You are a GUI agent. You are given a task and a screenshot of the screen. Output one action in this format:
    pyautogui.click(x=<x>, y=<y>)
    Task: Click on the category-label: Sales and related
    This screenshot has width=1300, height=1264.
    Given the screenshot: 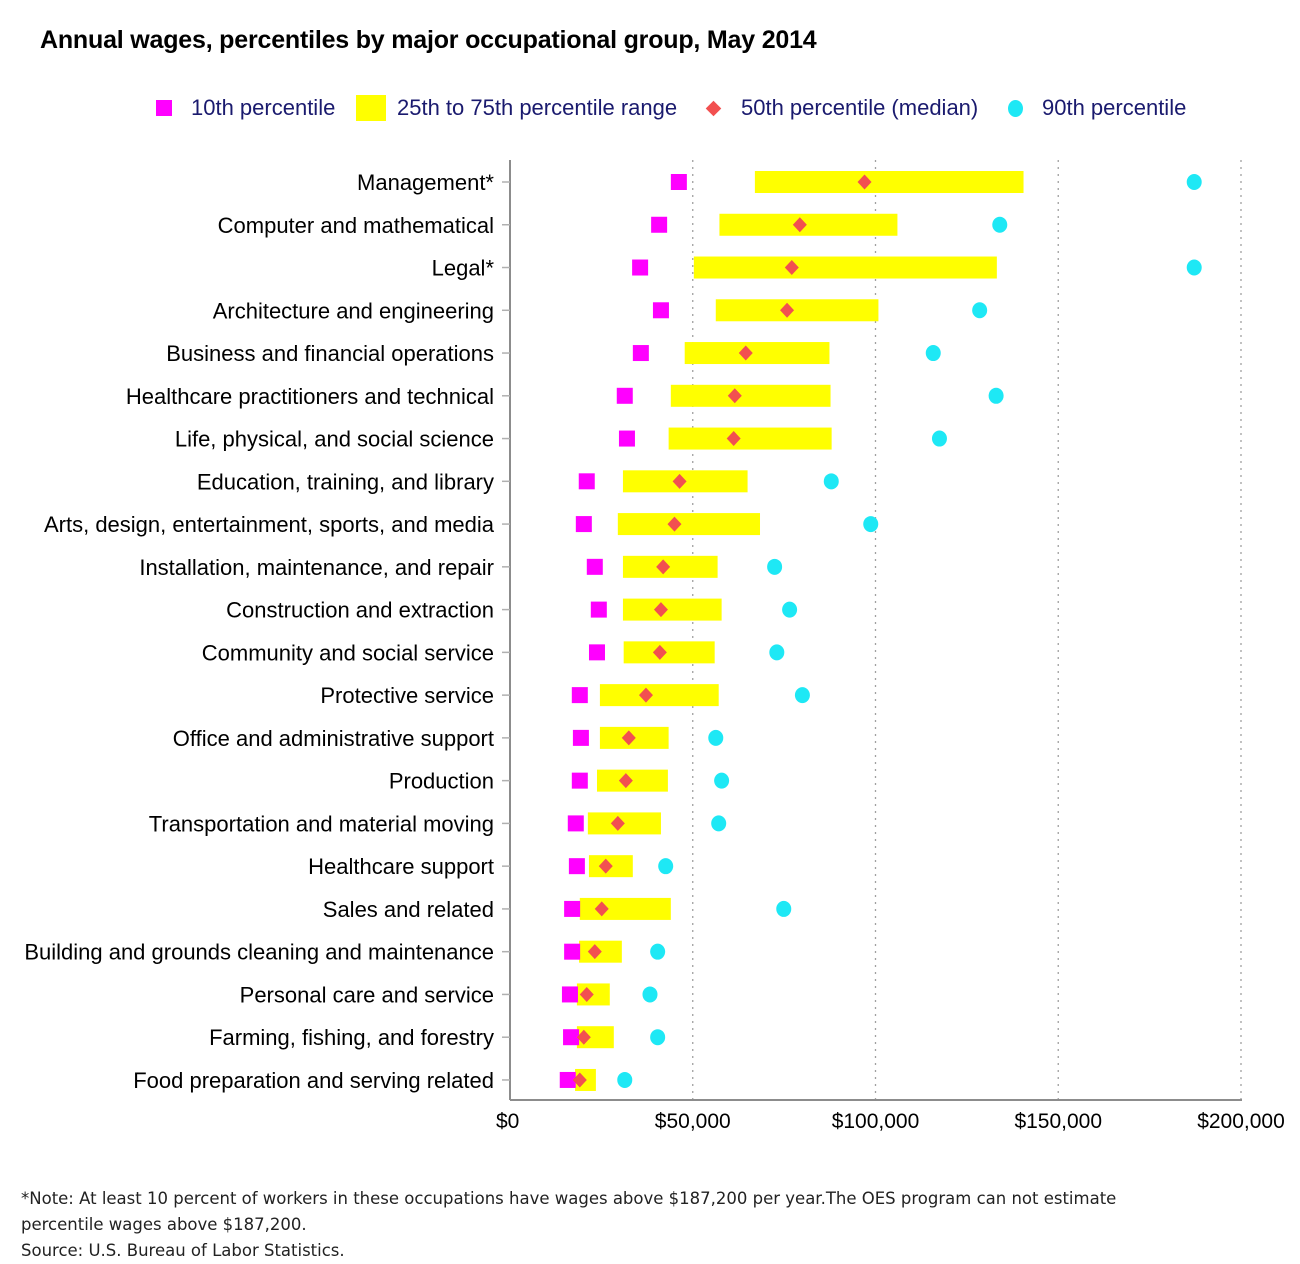 What is the action you would take?
    pyautogui.click(x=408, y=909)
    